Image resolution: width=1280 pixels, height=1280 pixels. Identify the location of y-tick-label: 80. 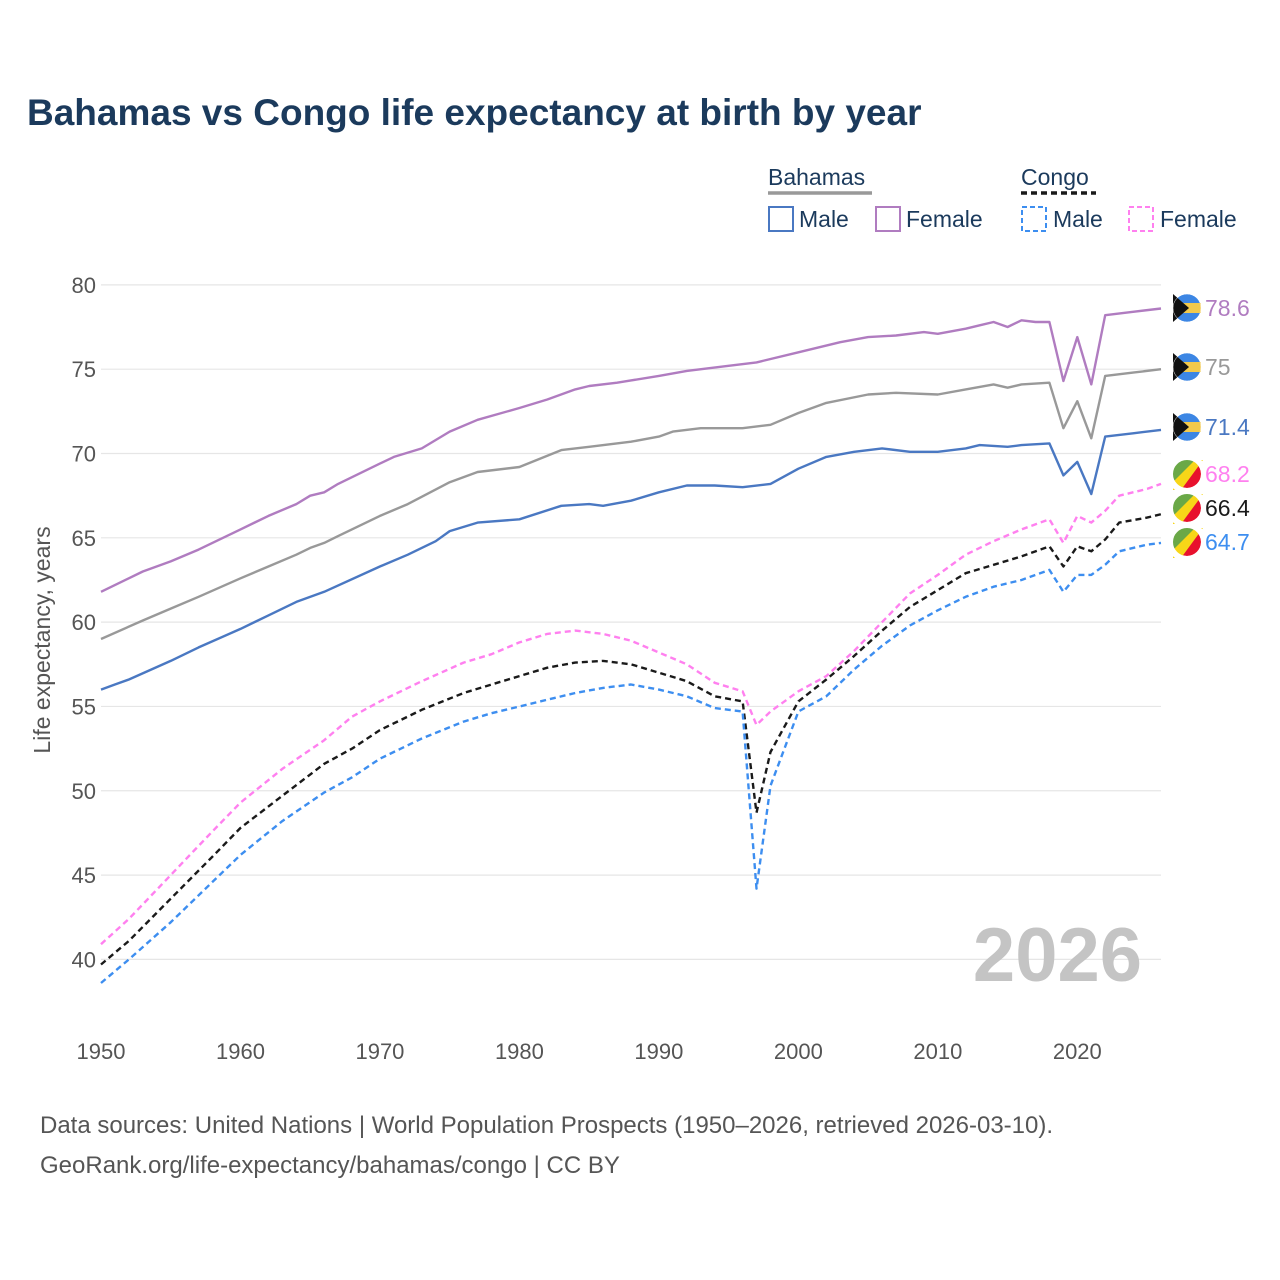
(84, 285).